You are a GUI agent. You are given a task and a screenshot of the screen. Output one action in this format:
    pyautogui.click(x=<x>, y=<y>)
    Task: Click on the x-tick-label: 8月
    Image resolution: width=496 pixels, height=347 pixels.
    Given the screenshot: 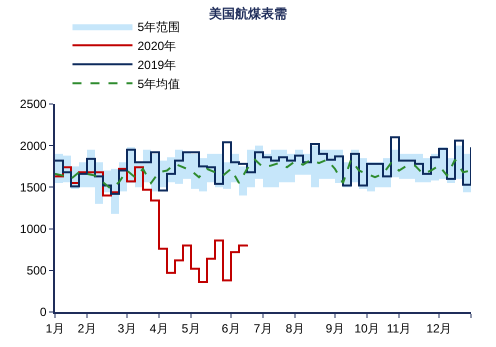 What is the action you would take?
    pyautogui.click(x=295, y=328)
    